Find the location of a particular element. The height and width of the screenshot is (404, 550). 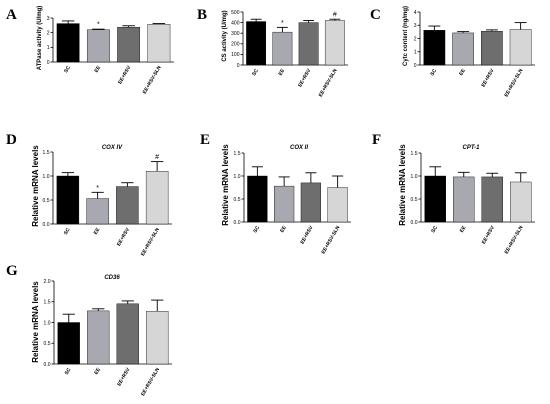

panel-e-y-axis-label: Relative mRNA levels is located at coordinates (225, 185).